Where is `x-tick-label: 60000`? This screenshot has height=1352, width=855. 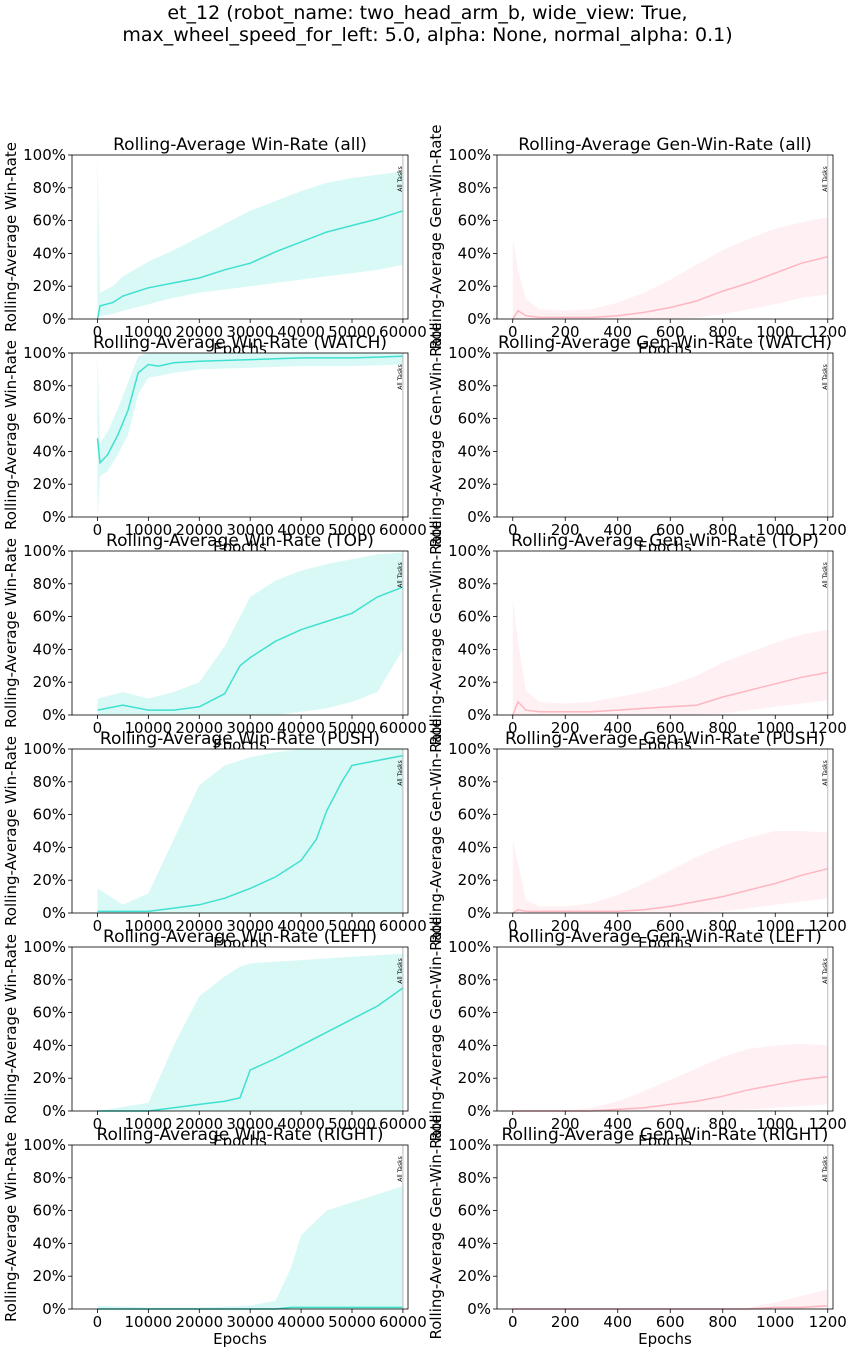 x-tick-label: 60000 is located at coordinates (403, 332).